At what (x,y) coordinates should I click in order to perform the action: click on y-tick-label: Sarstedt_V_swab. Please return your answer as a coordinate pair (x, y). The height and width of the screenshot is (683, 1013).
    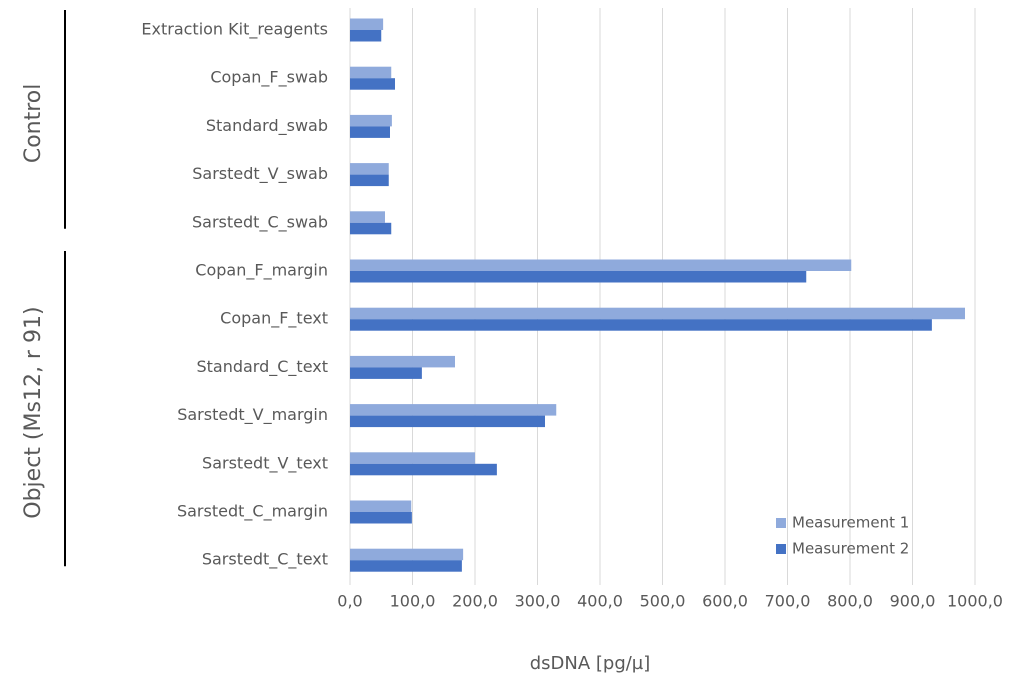
    Looking at the image, I should click on (260, 174).